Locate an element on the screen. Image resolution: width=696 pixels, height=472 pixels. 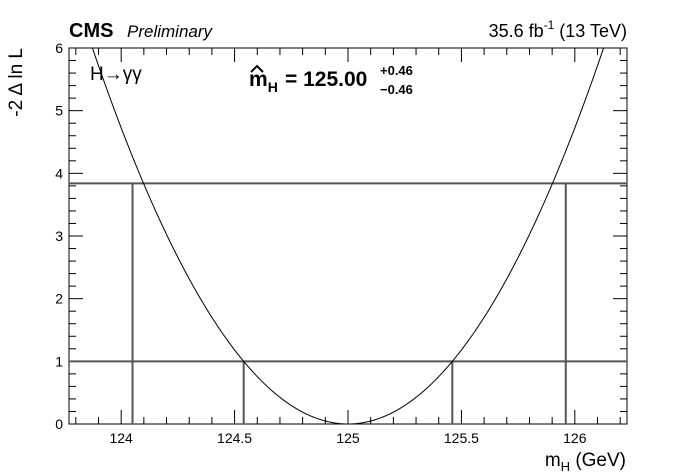
y-axis-label: -2 Δ ln L is located at coordinates (16, 82).